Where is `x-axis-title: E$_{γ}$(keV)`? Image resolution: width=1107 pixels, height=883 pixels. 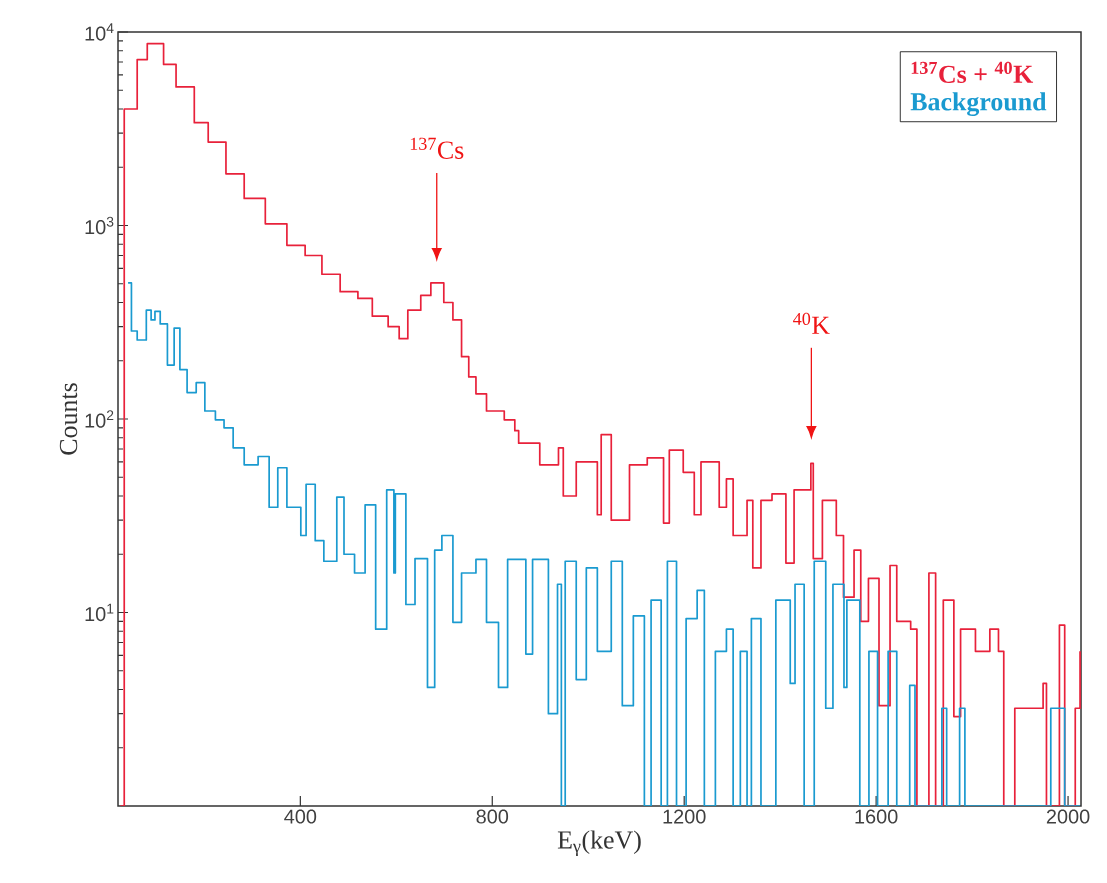
x-axis-title: E$_{γ}$(keV) is located at coordinates (599, 843).